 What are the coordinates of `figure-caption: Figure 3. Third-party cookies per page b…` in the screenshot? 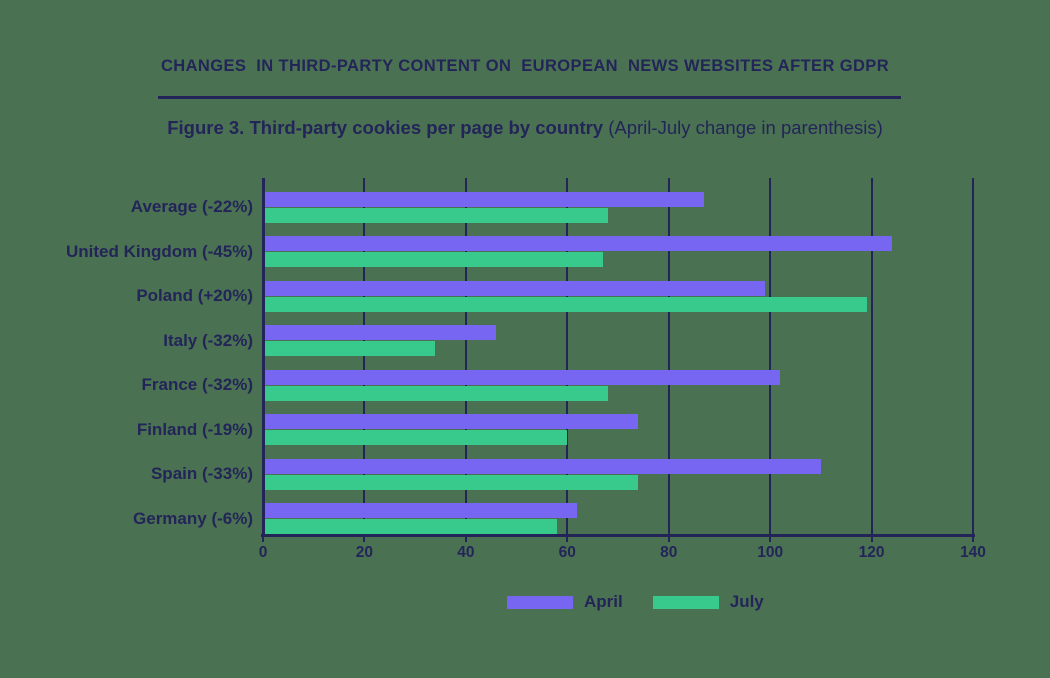 It's located at (525, 128).